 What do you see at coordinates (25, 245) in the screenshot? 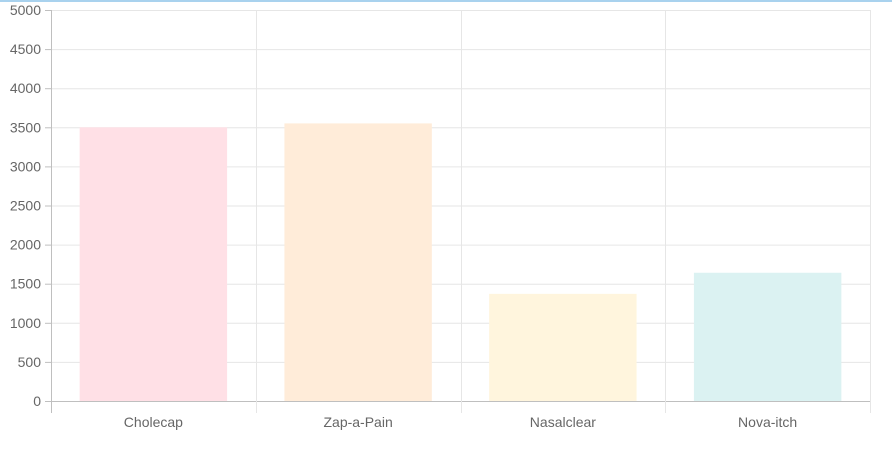
I see `y-tick-label: 2000` at bounding box center [25, 245].